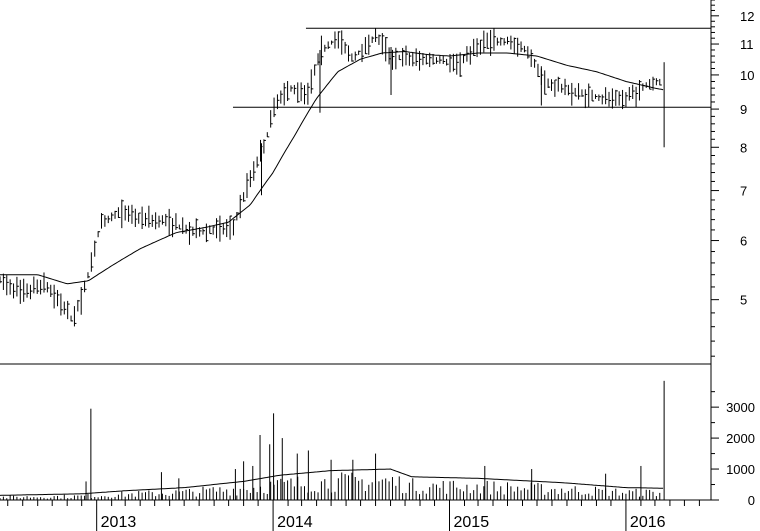 The height and width of the screenshot is (531, 760). What do you see at coordinates (751, 500) in the screenshot?
I see `volume-tick-label: 0` at bounding box center [751, 500].